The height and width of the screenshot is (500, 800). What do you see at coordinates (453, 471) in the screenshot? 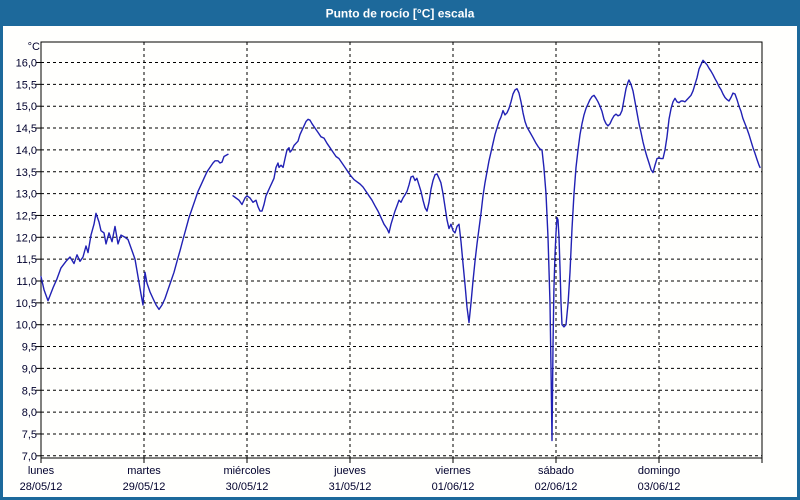
I see `day-name-label: viernes` at bounding box center [453, 471].